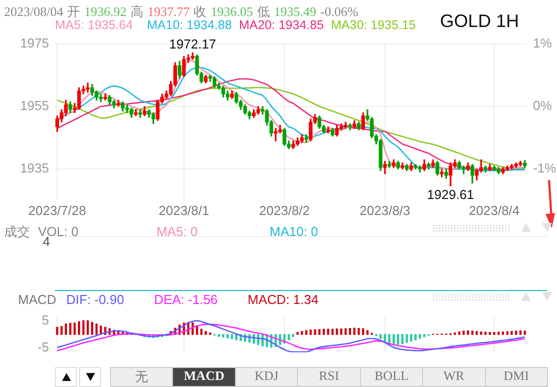  What do you see at coordinates (94, 25) in the screenshot?
I see `text: MA5: 1935.64` at bounding box center [94, 25].